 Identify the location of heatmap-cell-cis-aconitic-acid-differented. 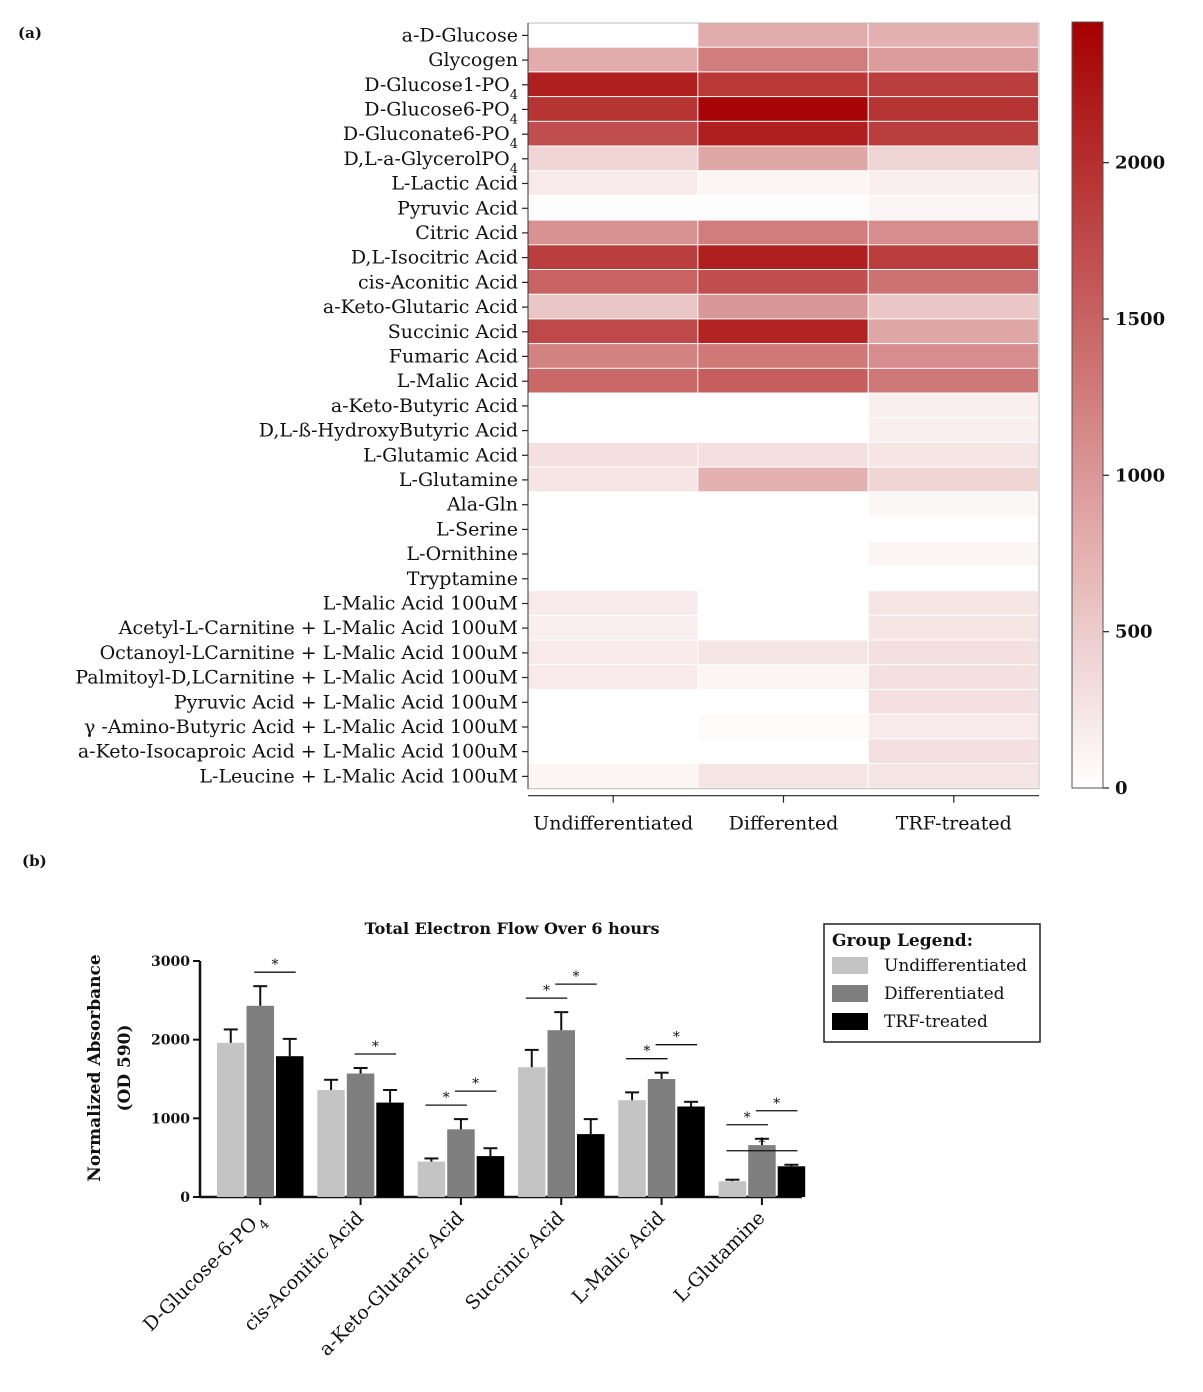
(783, 282).